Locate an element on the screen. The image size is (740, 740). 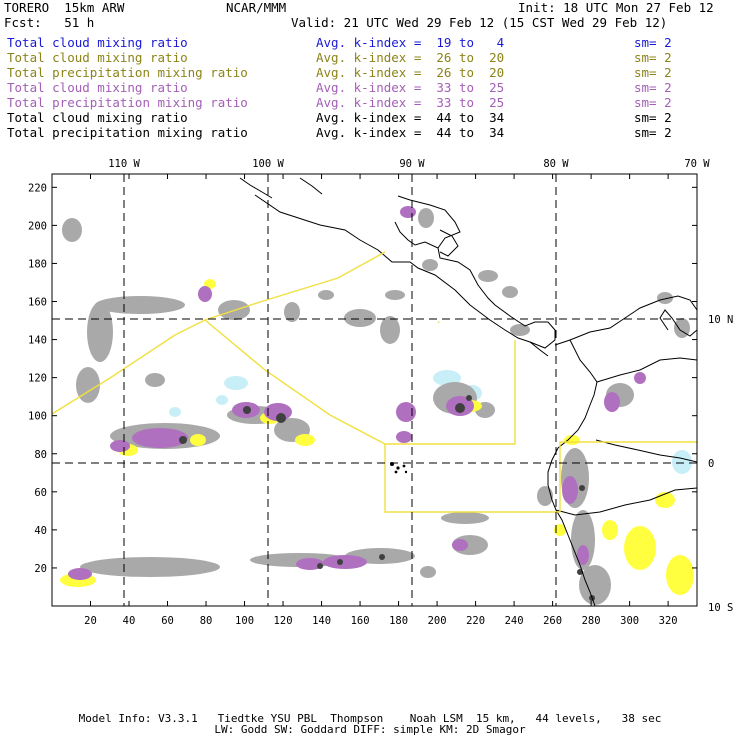
legend-name-3: Total cloud mixing ratio is located at coordinates (97, 87).